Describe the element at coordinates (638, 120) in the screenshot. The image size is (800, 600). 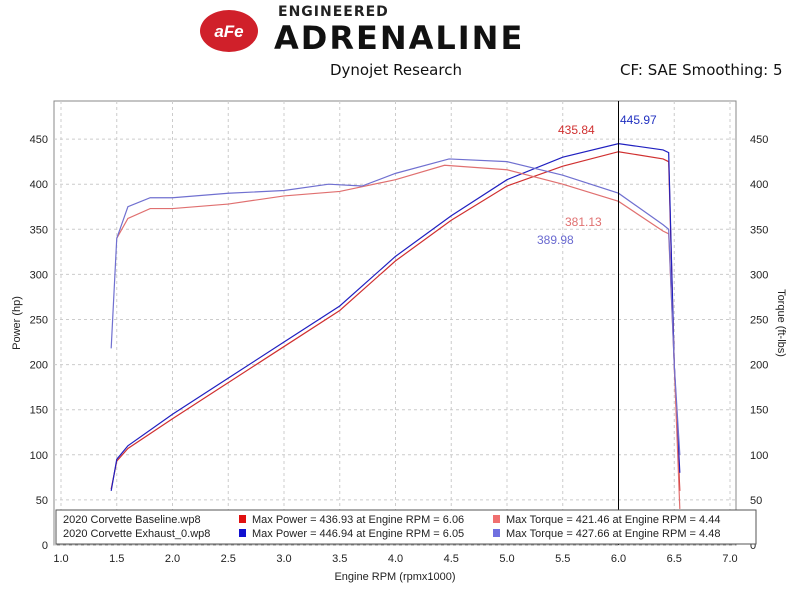
I see `cursor-value-label: 445.97` at that location.